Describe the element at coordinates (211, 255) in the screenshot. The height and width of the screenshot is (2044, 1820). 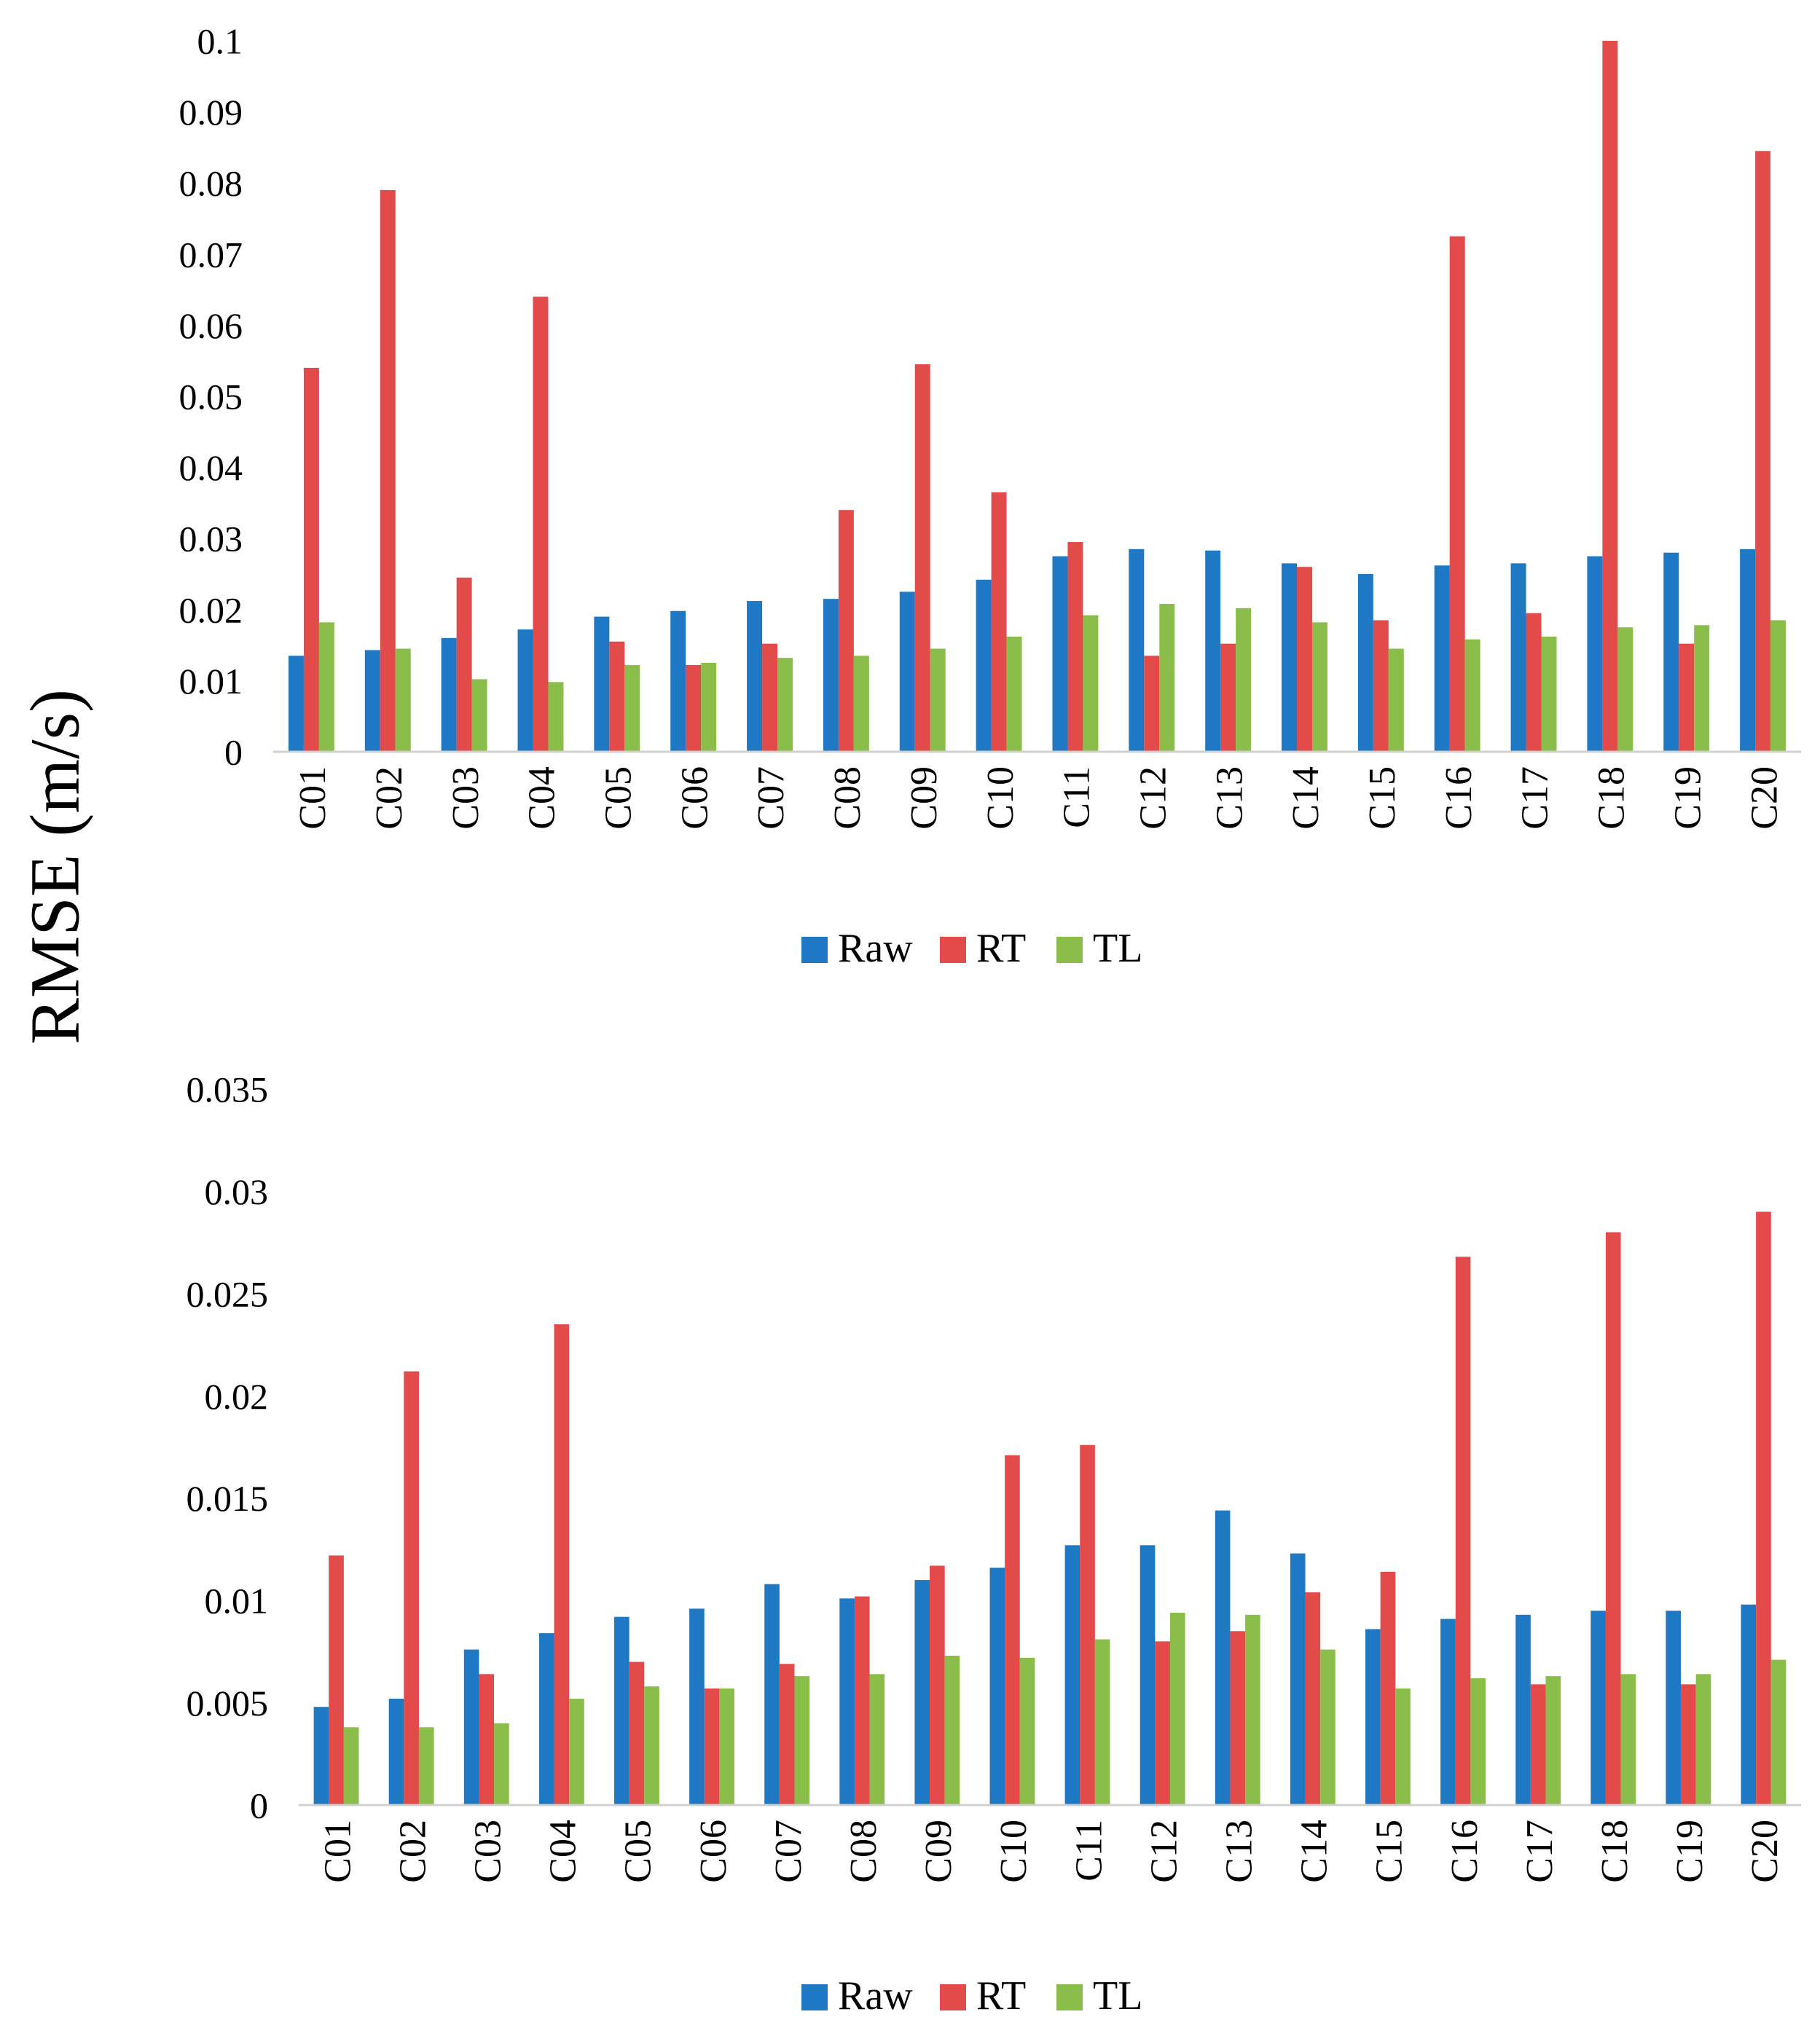
I see `y-tick-label: 0.07` at that location.